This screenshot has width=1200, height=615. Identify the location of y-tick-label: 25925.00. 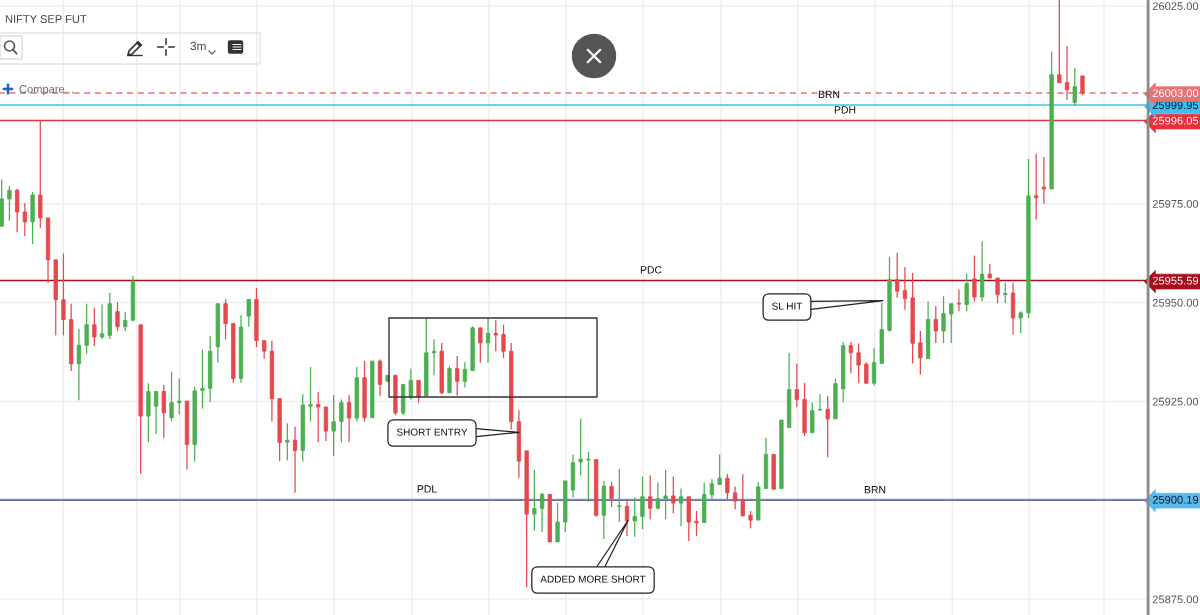
(1175, 401).